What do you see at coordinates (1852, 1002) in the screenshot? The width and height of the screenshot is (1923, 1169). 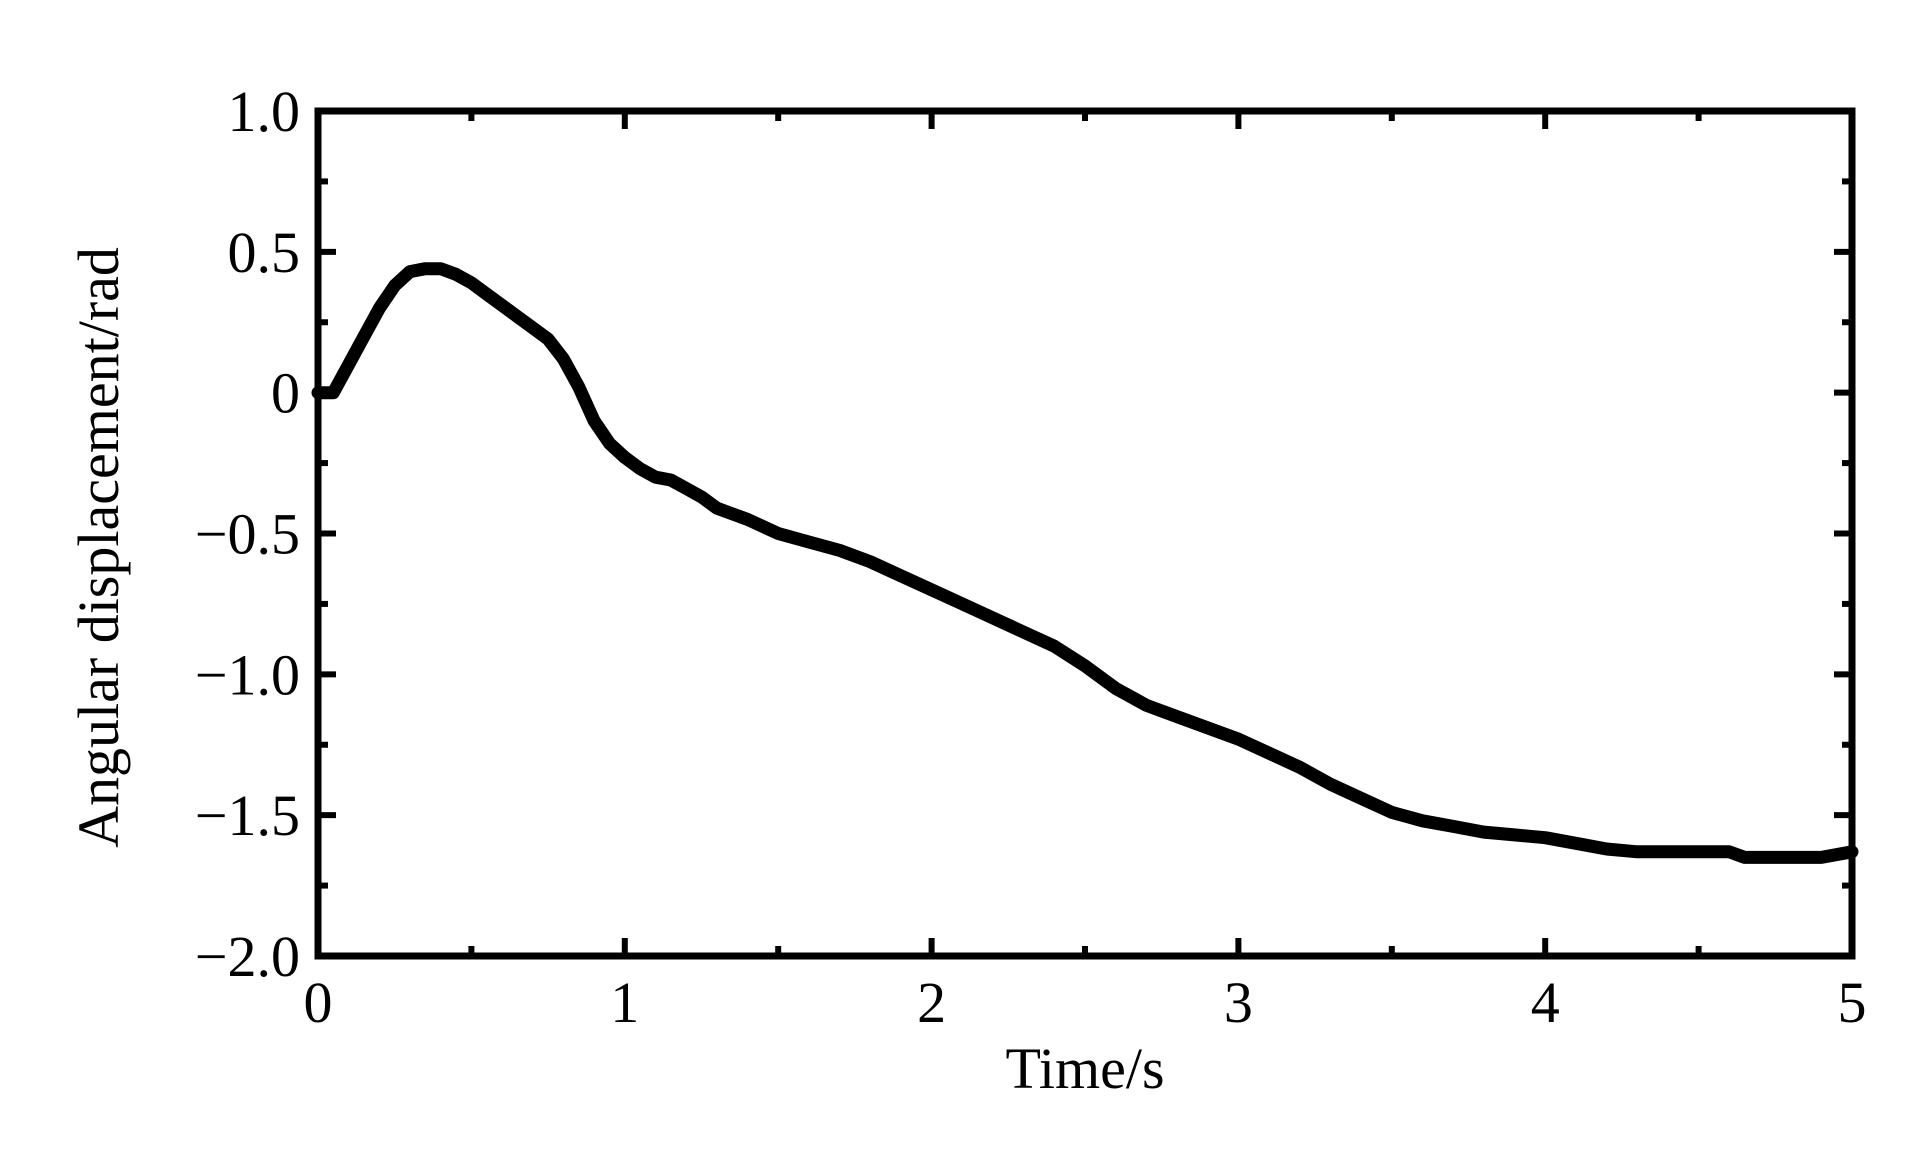 I see `x-tick-label: 5` at bounding box center [1852, 1002].